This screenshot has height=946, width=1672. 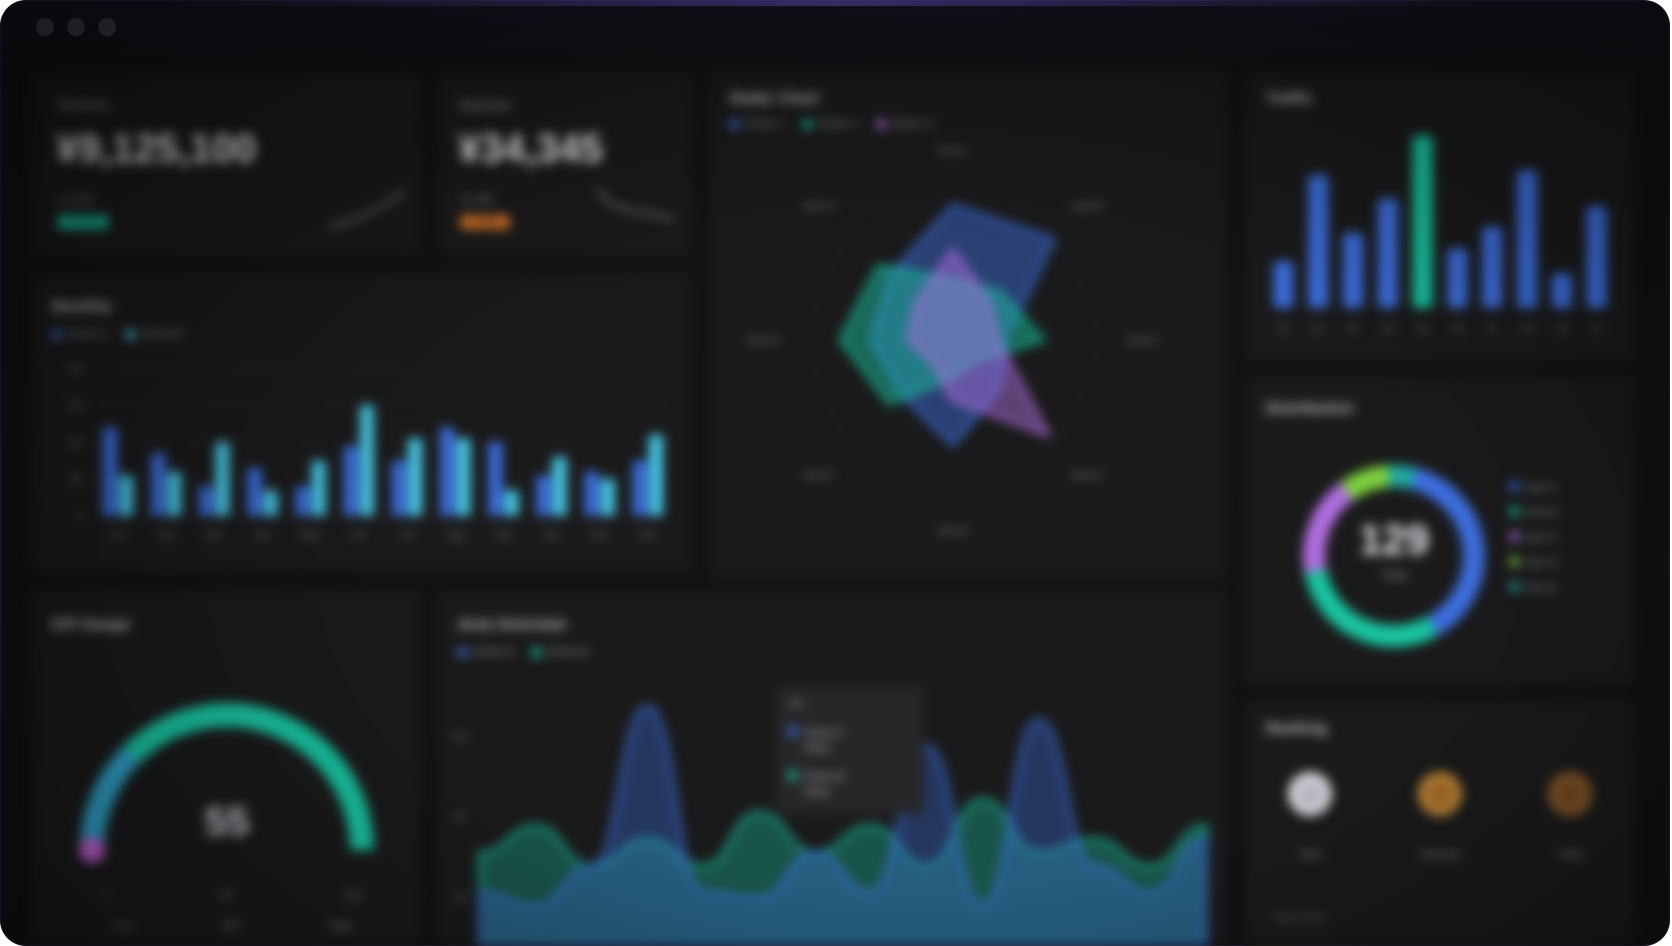 I want to click on x-tick-label: Sep, so click(x=504, y=535).